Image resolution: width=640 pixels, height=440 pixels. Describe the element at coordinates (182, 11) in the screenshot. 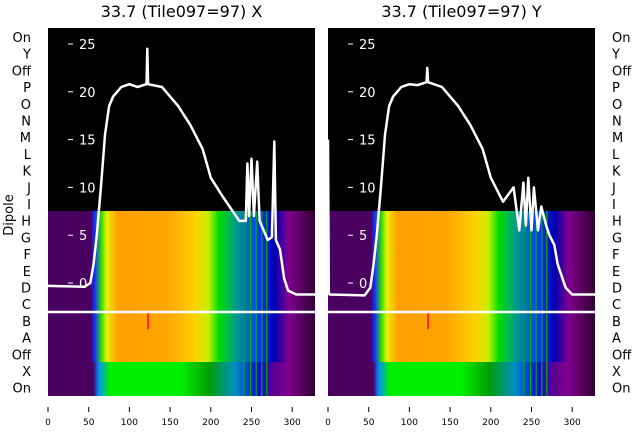

I see `panel-title: 33.7 (Tile097=97) X` at that location.